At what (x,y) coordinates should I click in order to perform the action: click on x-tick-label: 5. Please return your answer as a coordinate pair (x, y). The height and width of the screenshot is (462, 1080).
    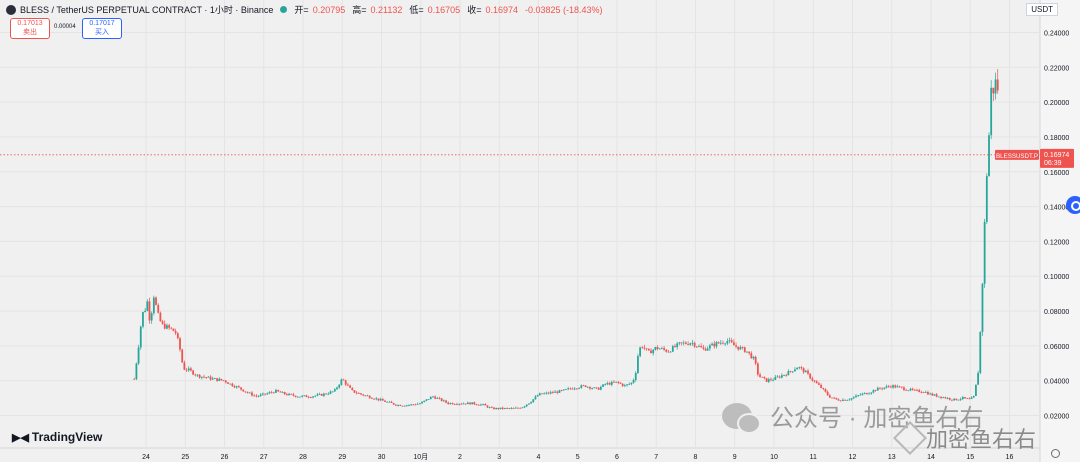
    Looking at the image, I should click on (578, 457).